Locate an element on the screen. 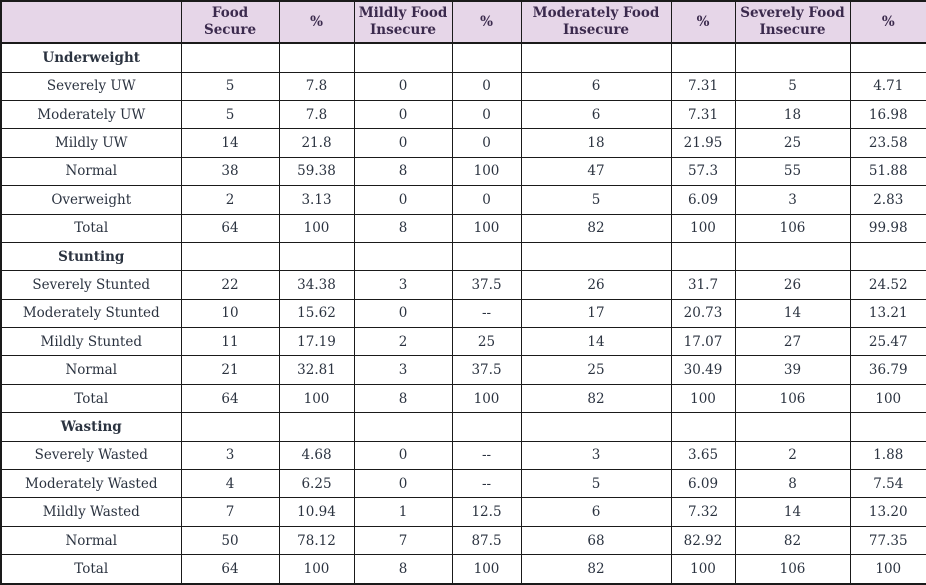  value-cell: 6.09 is located at coordinates (703, 200).